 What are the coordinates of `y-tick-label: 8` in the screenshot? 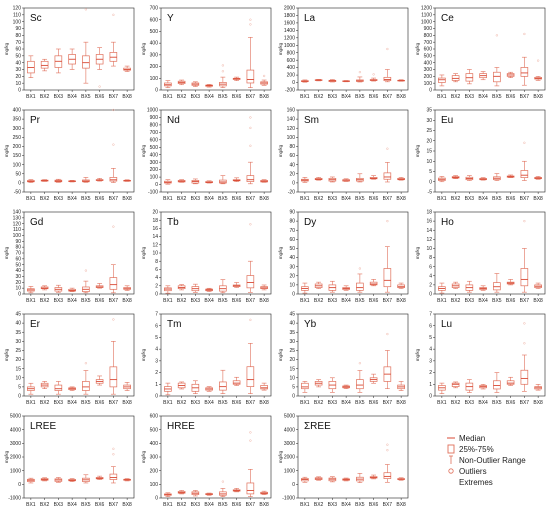 It's located at (156, 262).